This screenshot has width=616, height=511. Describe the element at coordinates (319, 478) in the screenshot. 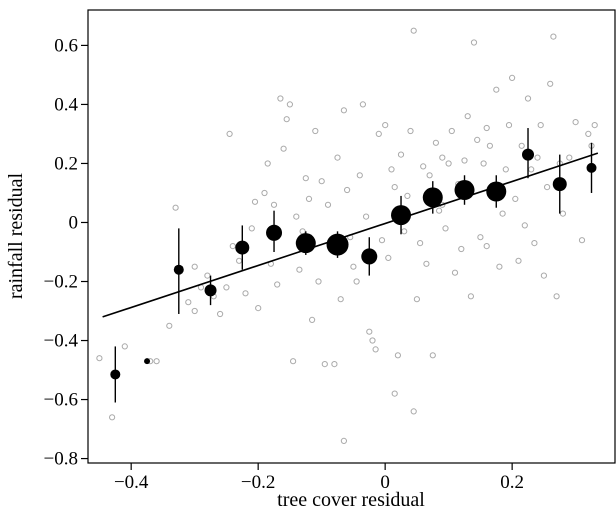

I see `x-axis: −0.4 −0.2 0 0.2` at that location.